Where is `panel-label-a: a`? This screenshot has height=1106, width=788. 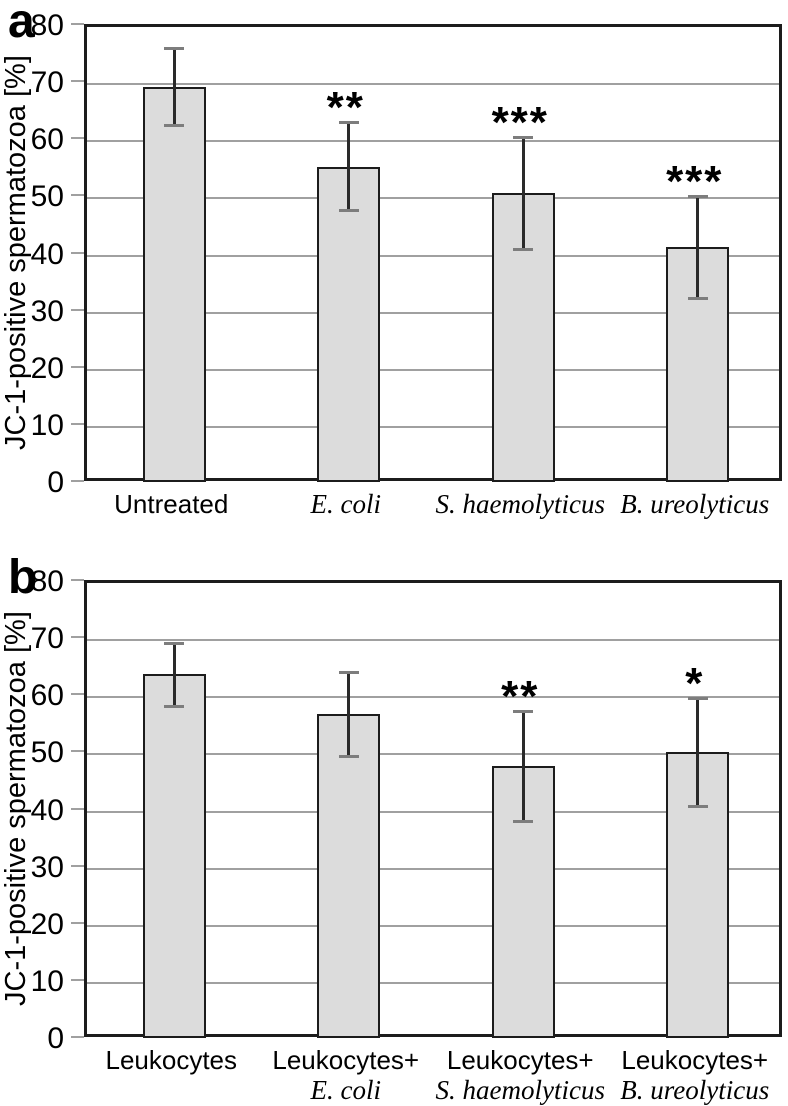
panel-label-a: a is located at coordinates (21, 24).